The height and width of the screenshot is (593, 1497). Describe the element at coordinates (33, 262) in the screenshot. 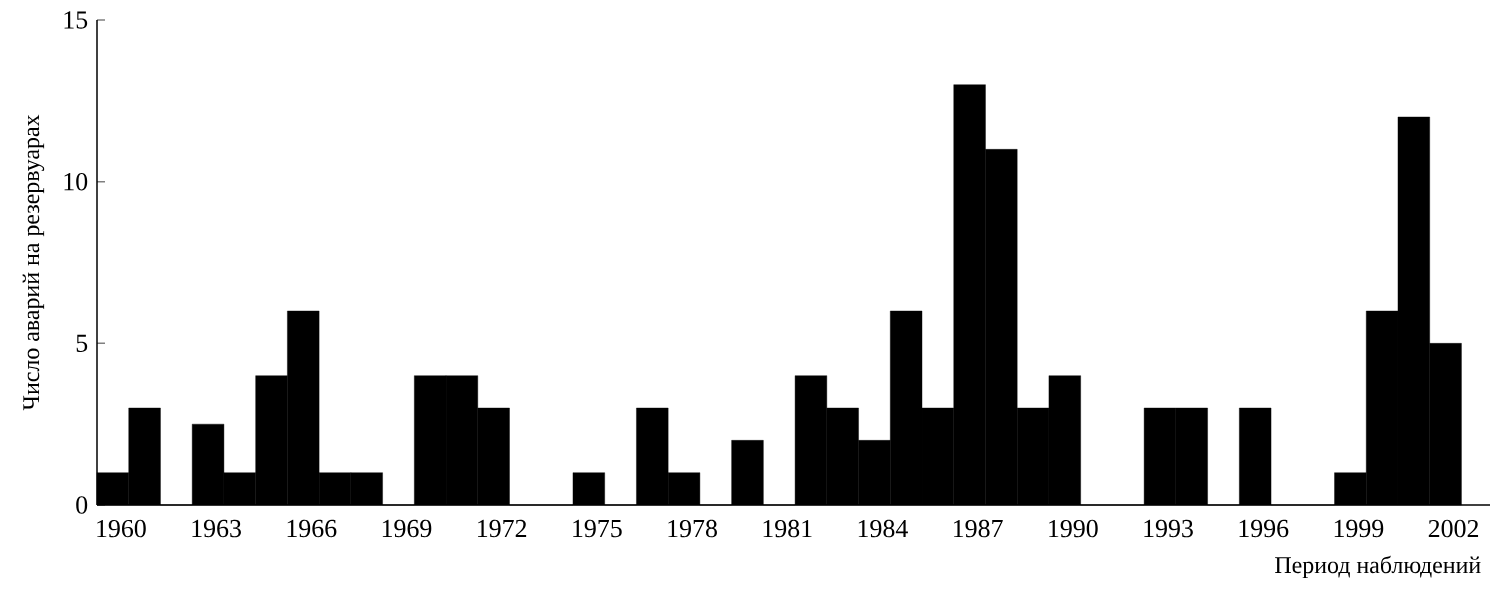

I see `y-axis-title: Число аварий на резервуарах` at that location.